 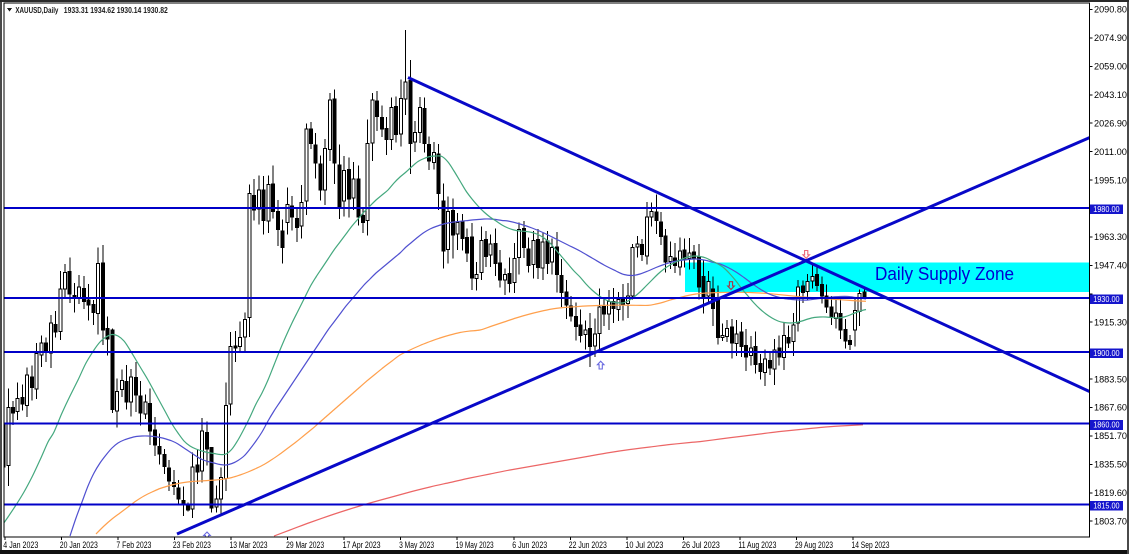 What do you see at coordinates (1110, 379) in the screenshot?
I see `svg-text: 1883.50` at bounding box center [1110, 379].